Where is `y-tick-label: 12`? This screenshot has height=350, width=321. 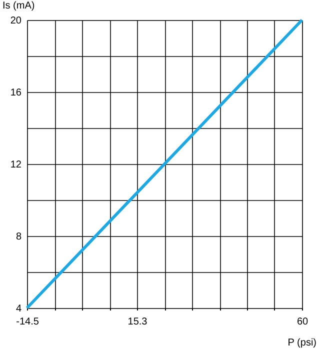
y-tick-label: 12 is located at coordinates (16, 165).